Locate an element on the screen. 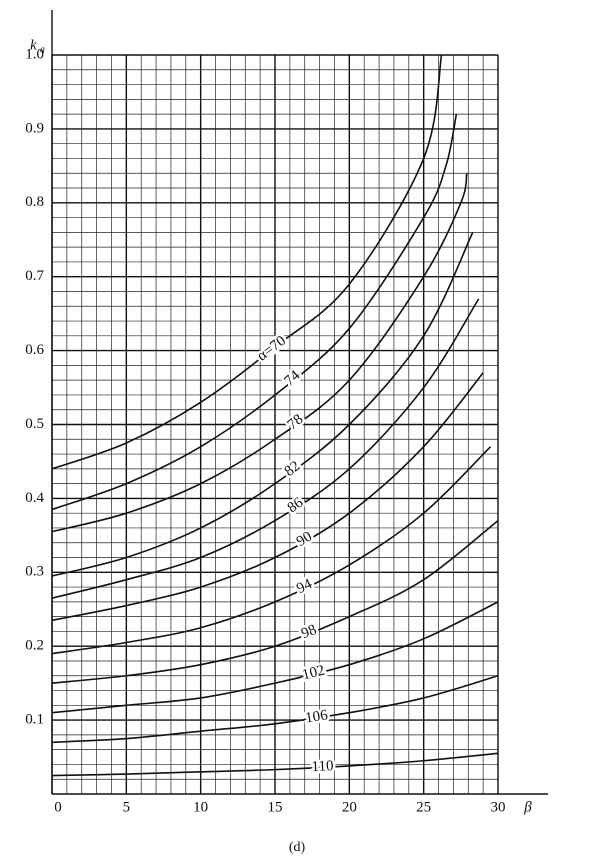 This screenshot has width=595, height=867. caption: (d) is located at coordinates (297, 847).